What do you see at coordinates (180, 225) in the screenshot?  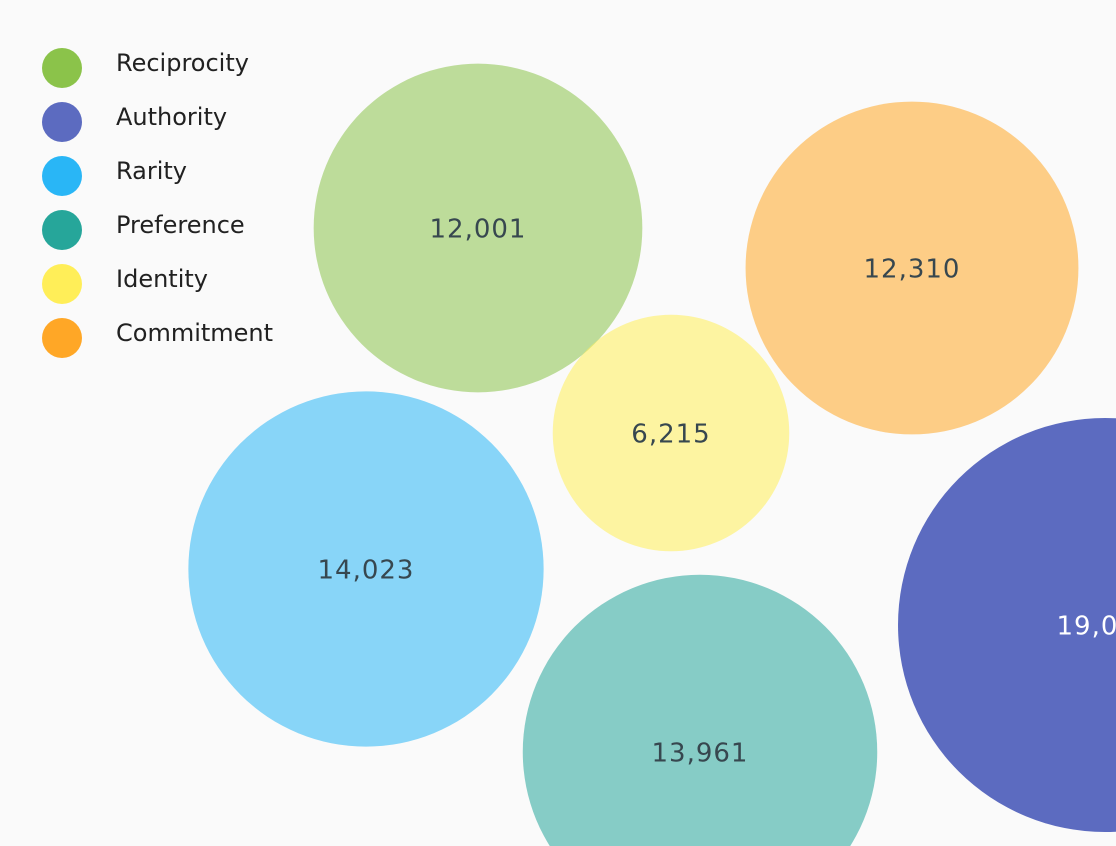 I see `legend-label: Preference` at bounding box center [180, 225].